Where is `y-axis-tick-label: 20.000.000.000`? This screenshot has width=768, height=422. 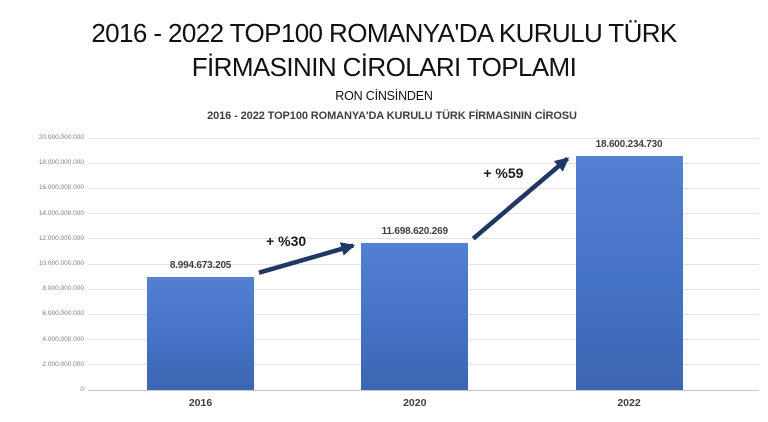
y-axis-tick-label: 20.000.000.000 is located at coordinates (61, 137).